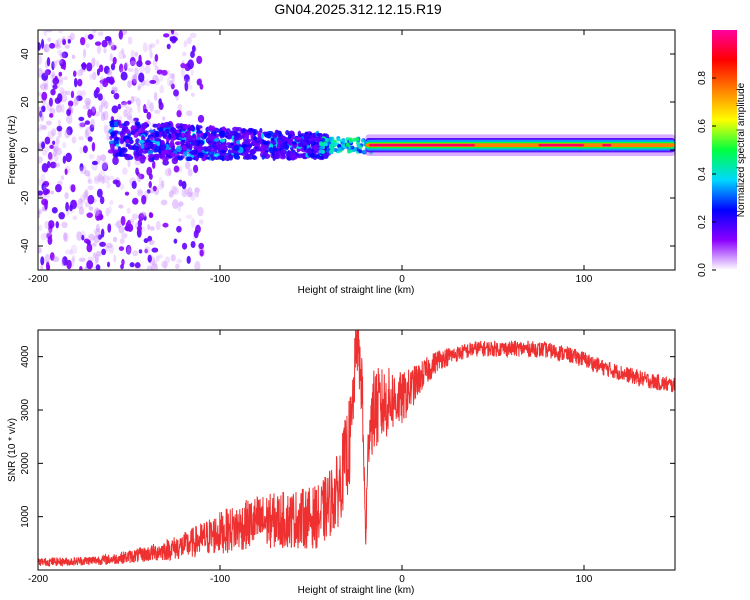  What do you see at coordinates (702, 174) in the screenshot?
I see `colorbar-tick-label: 0.4` at bounding box center [702, 174].